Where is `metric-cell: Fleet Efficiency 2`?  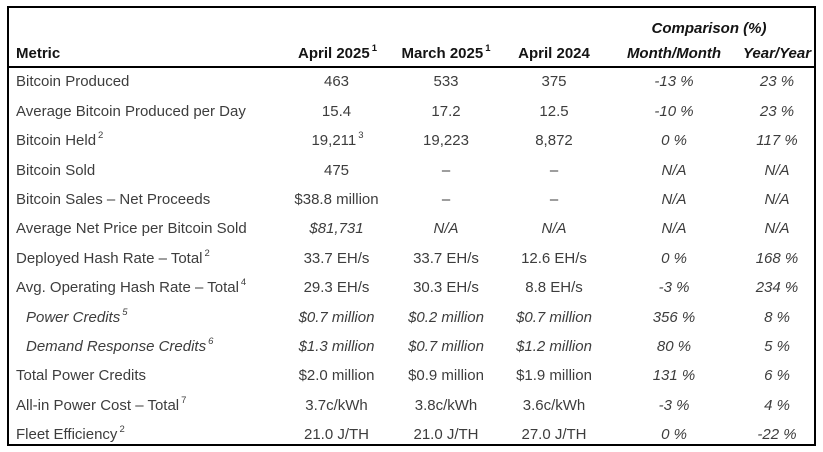
metric-cell: Fleet Efficiency 2 is located at coordinates (146, 434).